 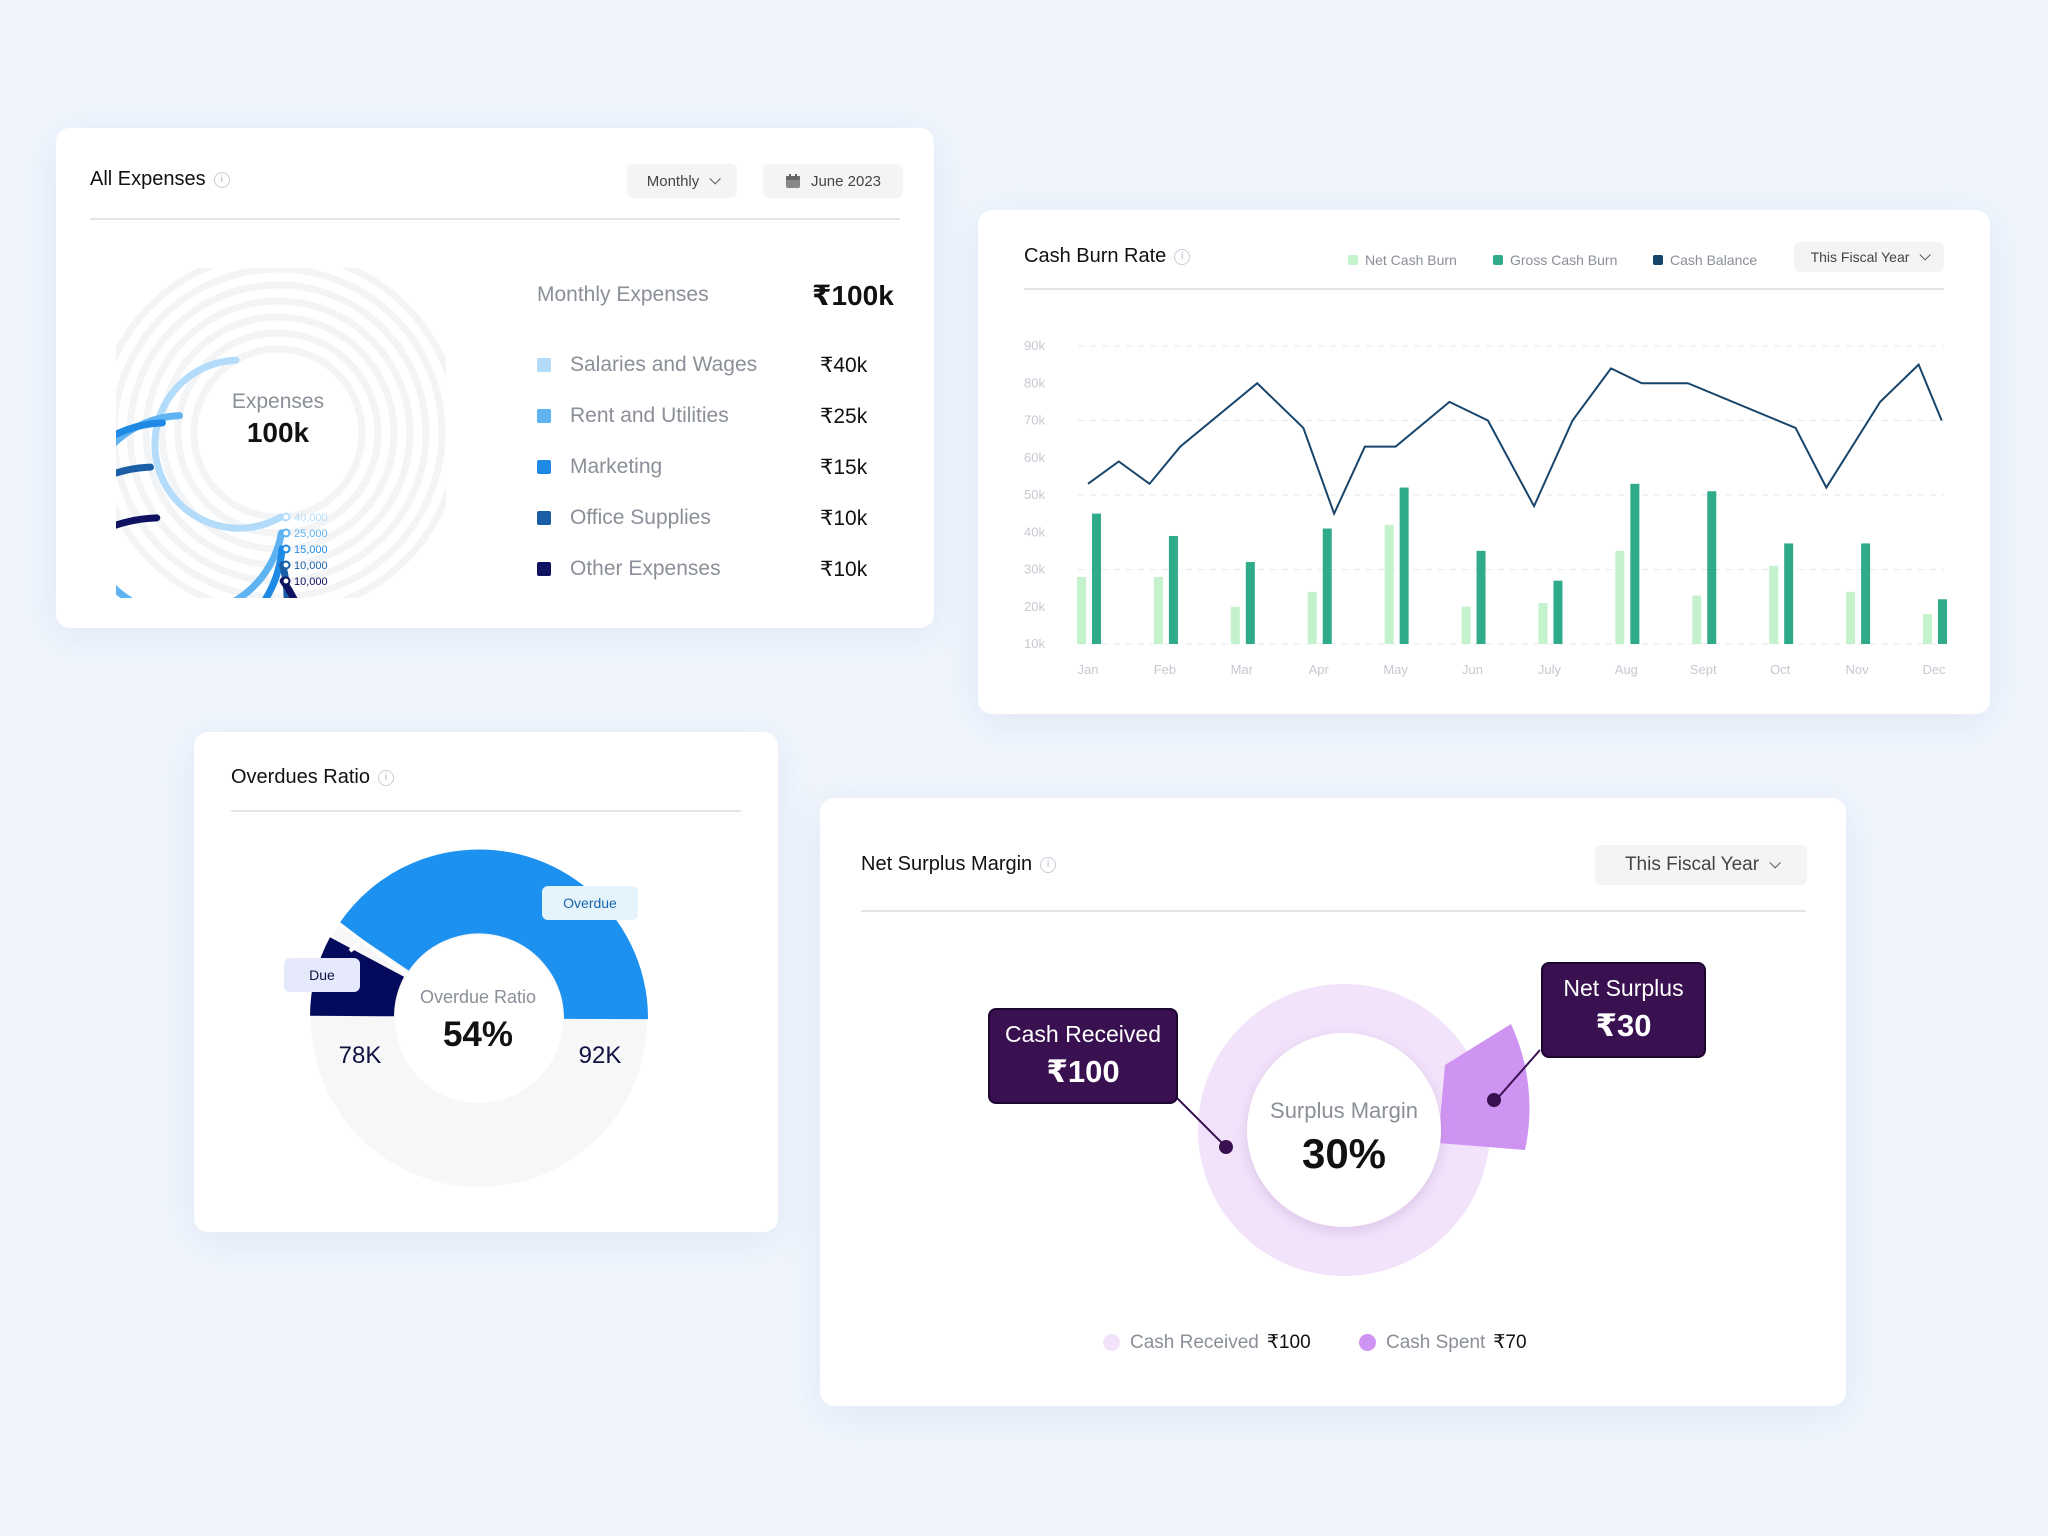 What do you see at coordinates (833, 181) in the screenshot?
I see `date-select: June 2023` at bounding box center [833, 181].